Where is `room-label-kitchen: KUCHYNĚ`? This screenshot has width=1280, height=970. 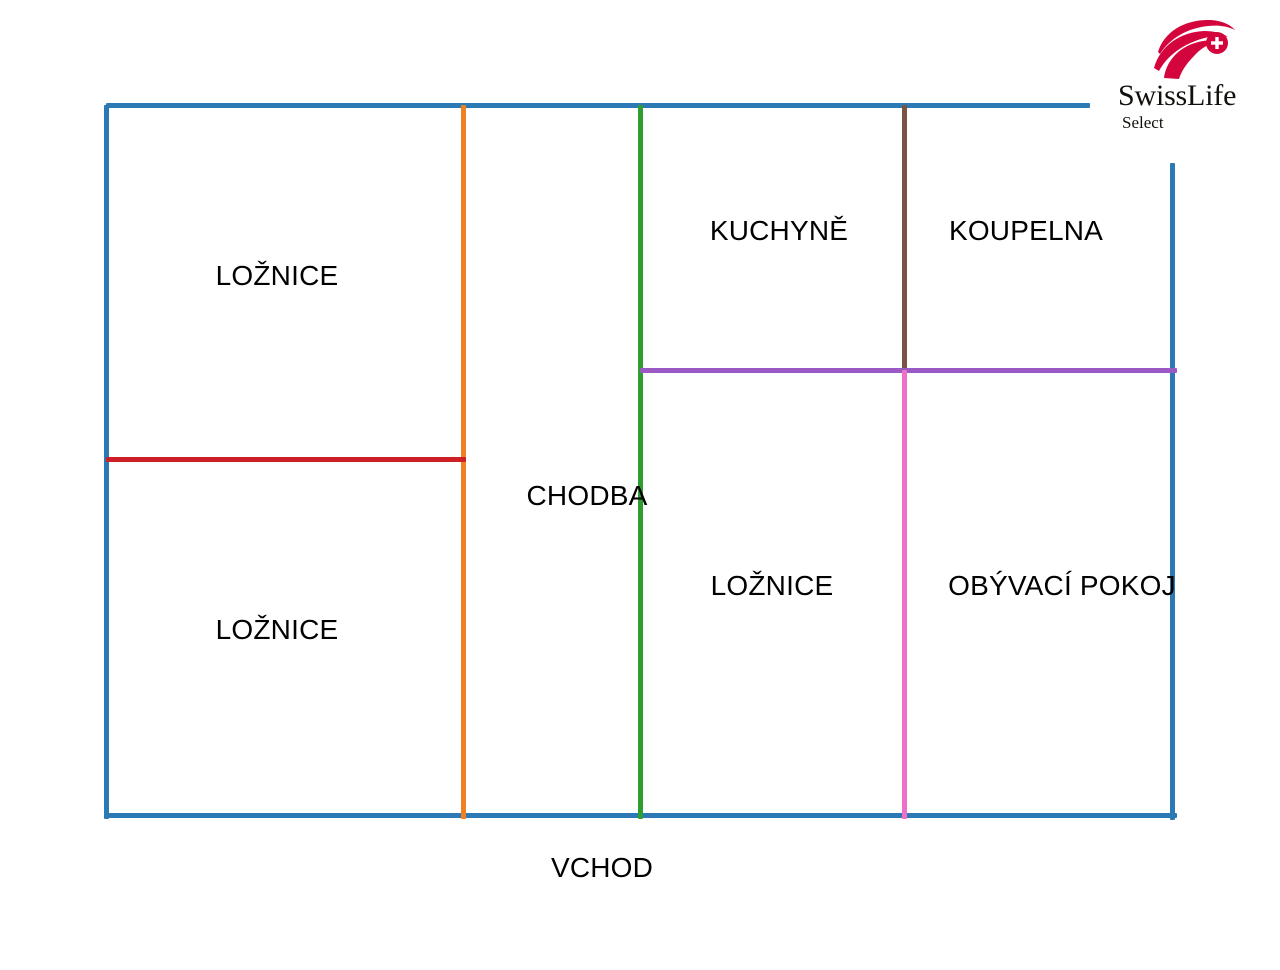
room-label-kitchen: KUCHYNĚ is located at coordinates (779, 230).